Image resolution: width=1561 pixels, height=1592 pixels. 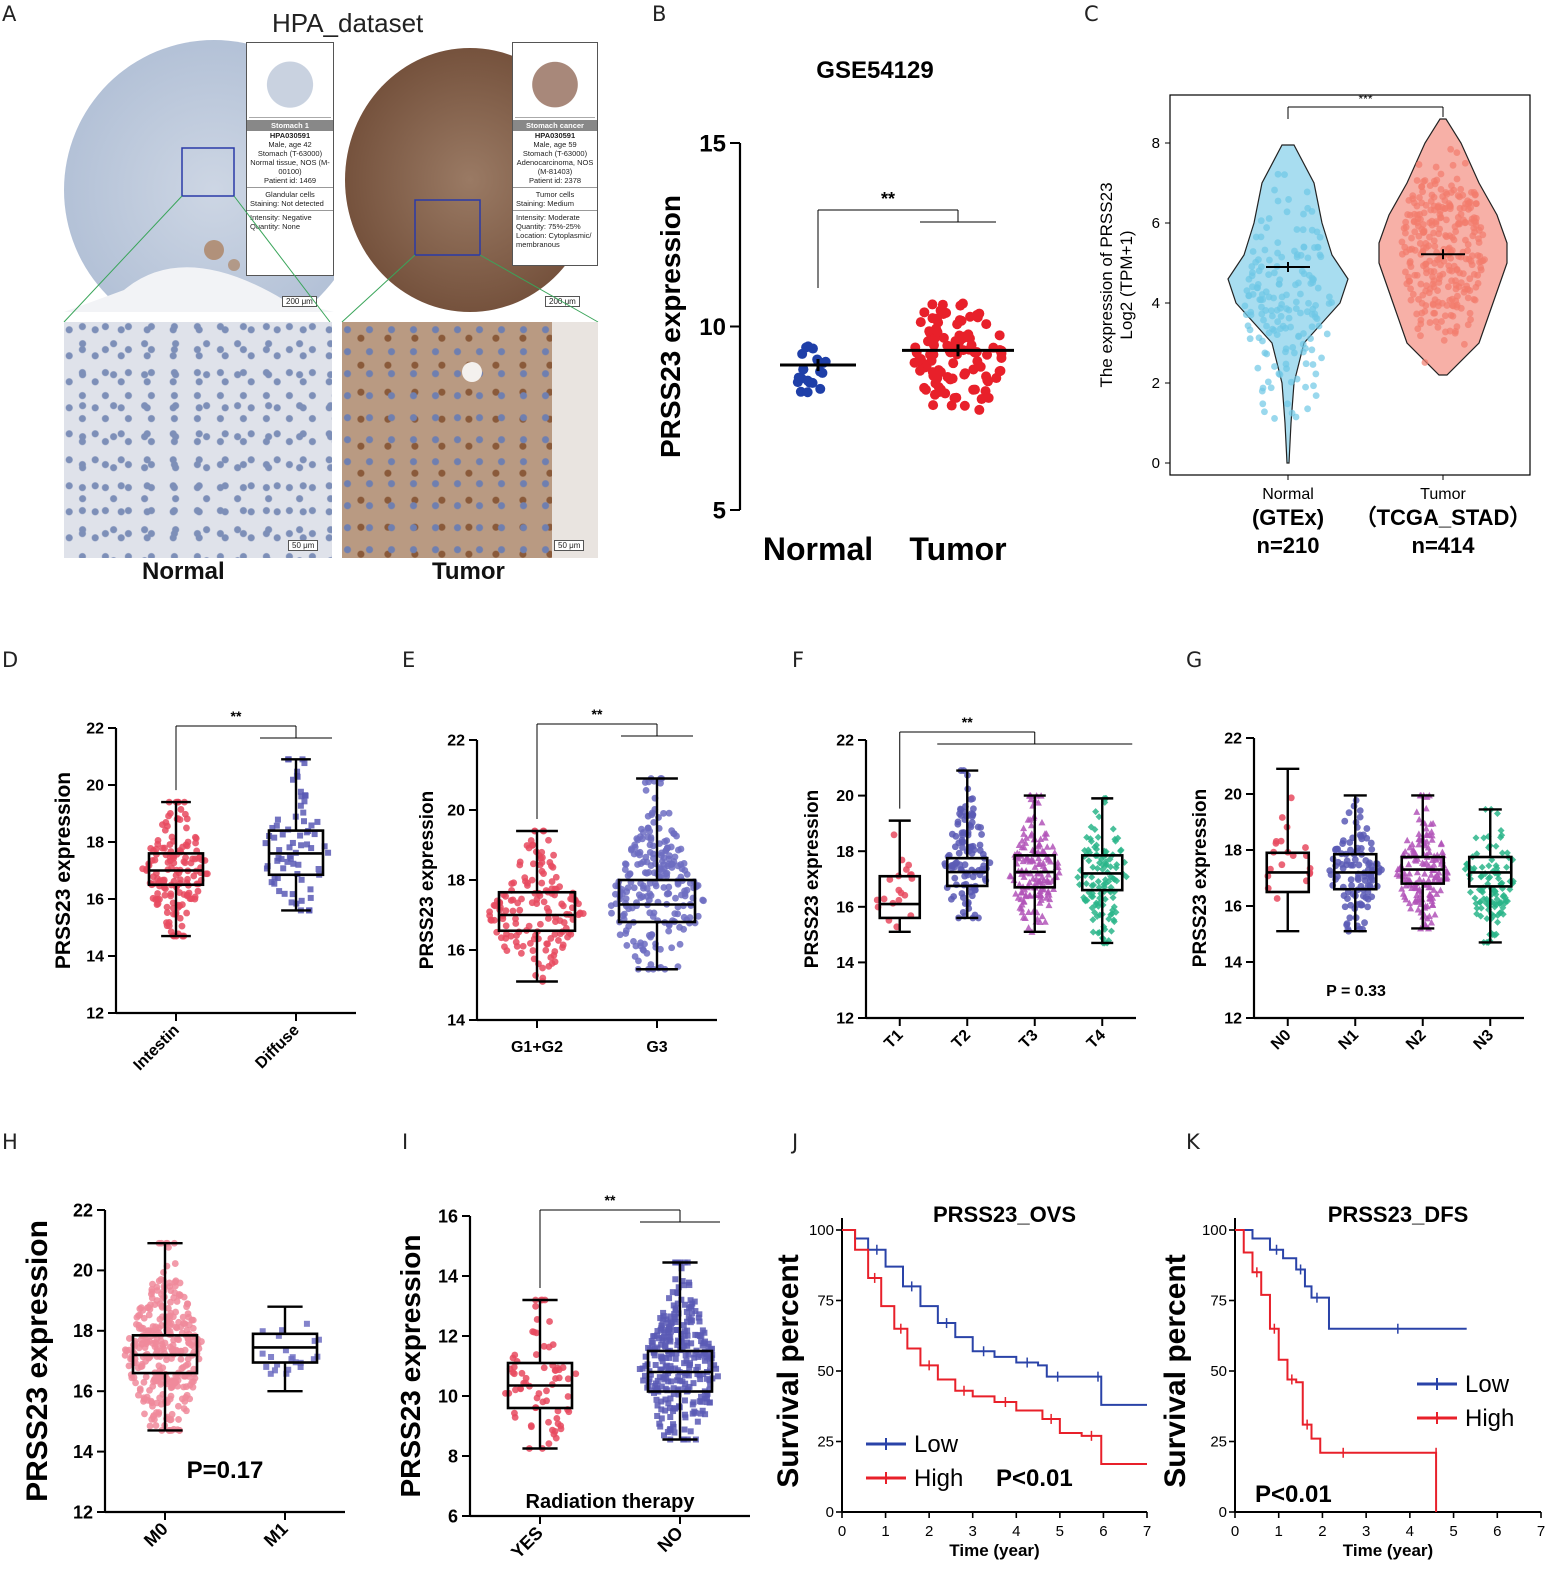 I want to click on y-tick-label: 14, so click(x=448, y=1276).